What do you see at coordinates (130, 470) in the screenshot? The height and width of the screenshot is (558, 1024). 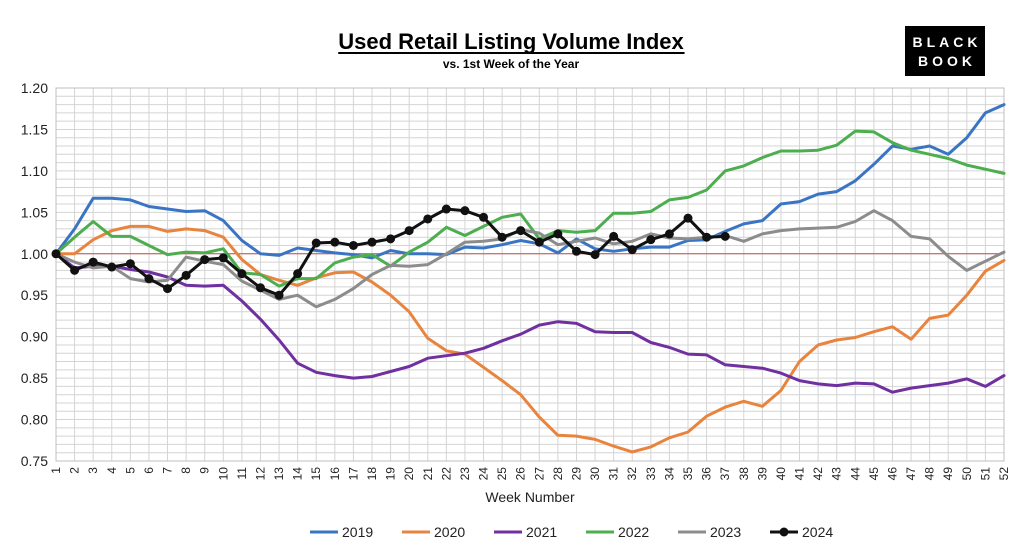 I see `x-tick-label: 5` at bounding box center [130, 470].